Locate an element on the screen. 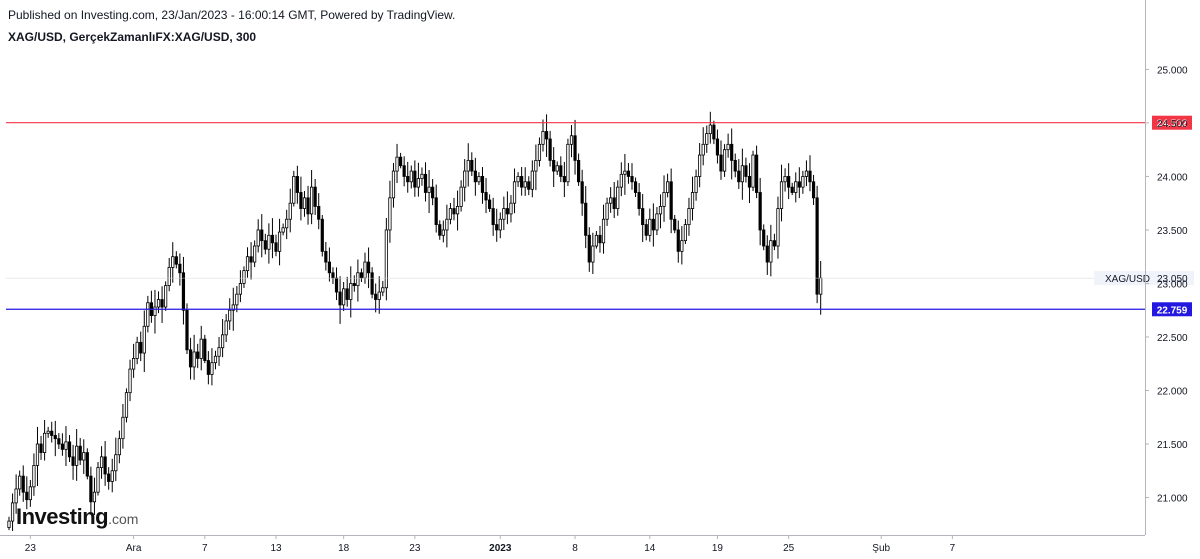 This screenshot has height=559, width=1200. logo-suffix: .com is located at coordinates (123, 519).